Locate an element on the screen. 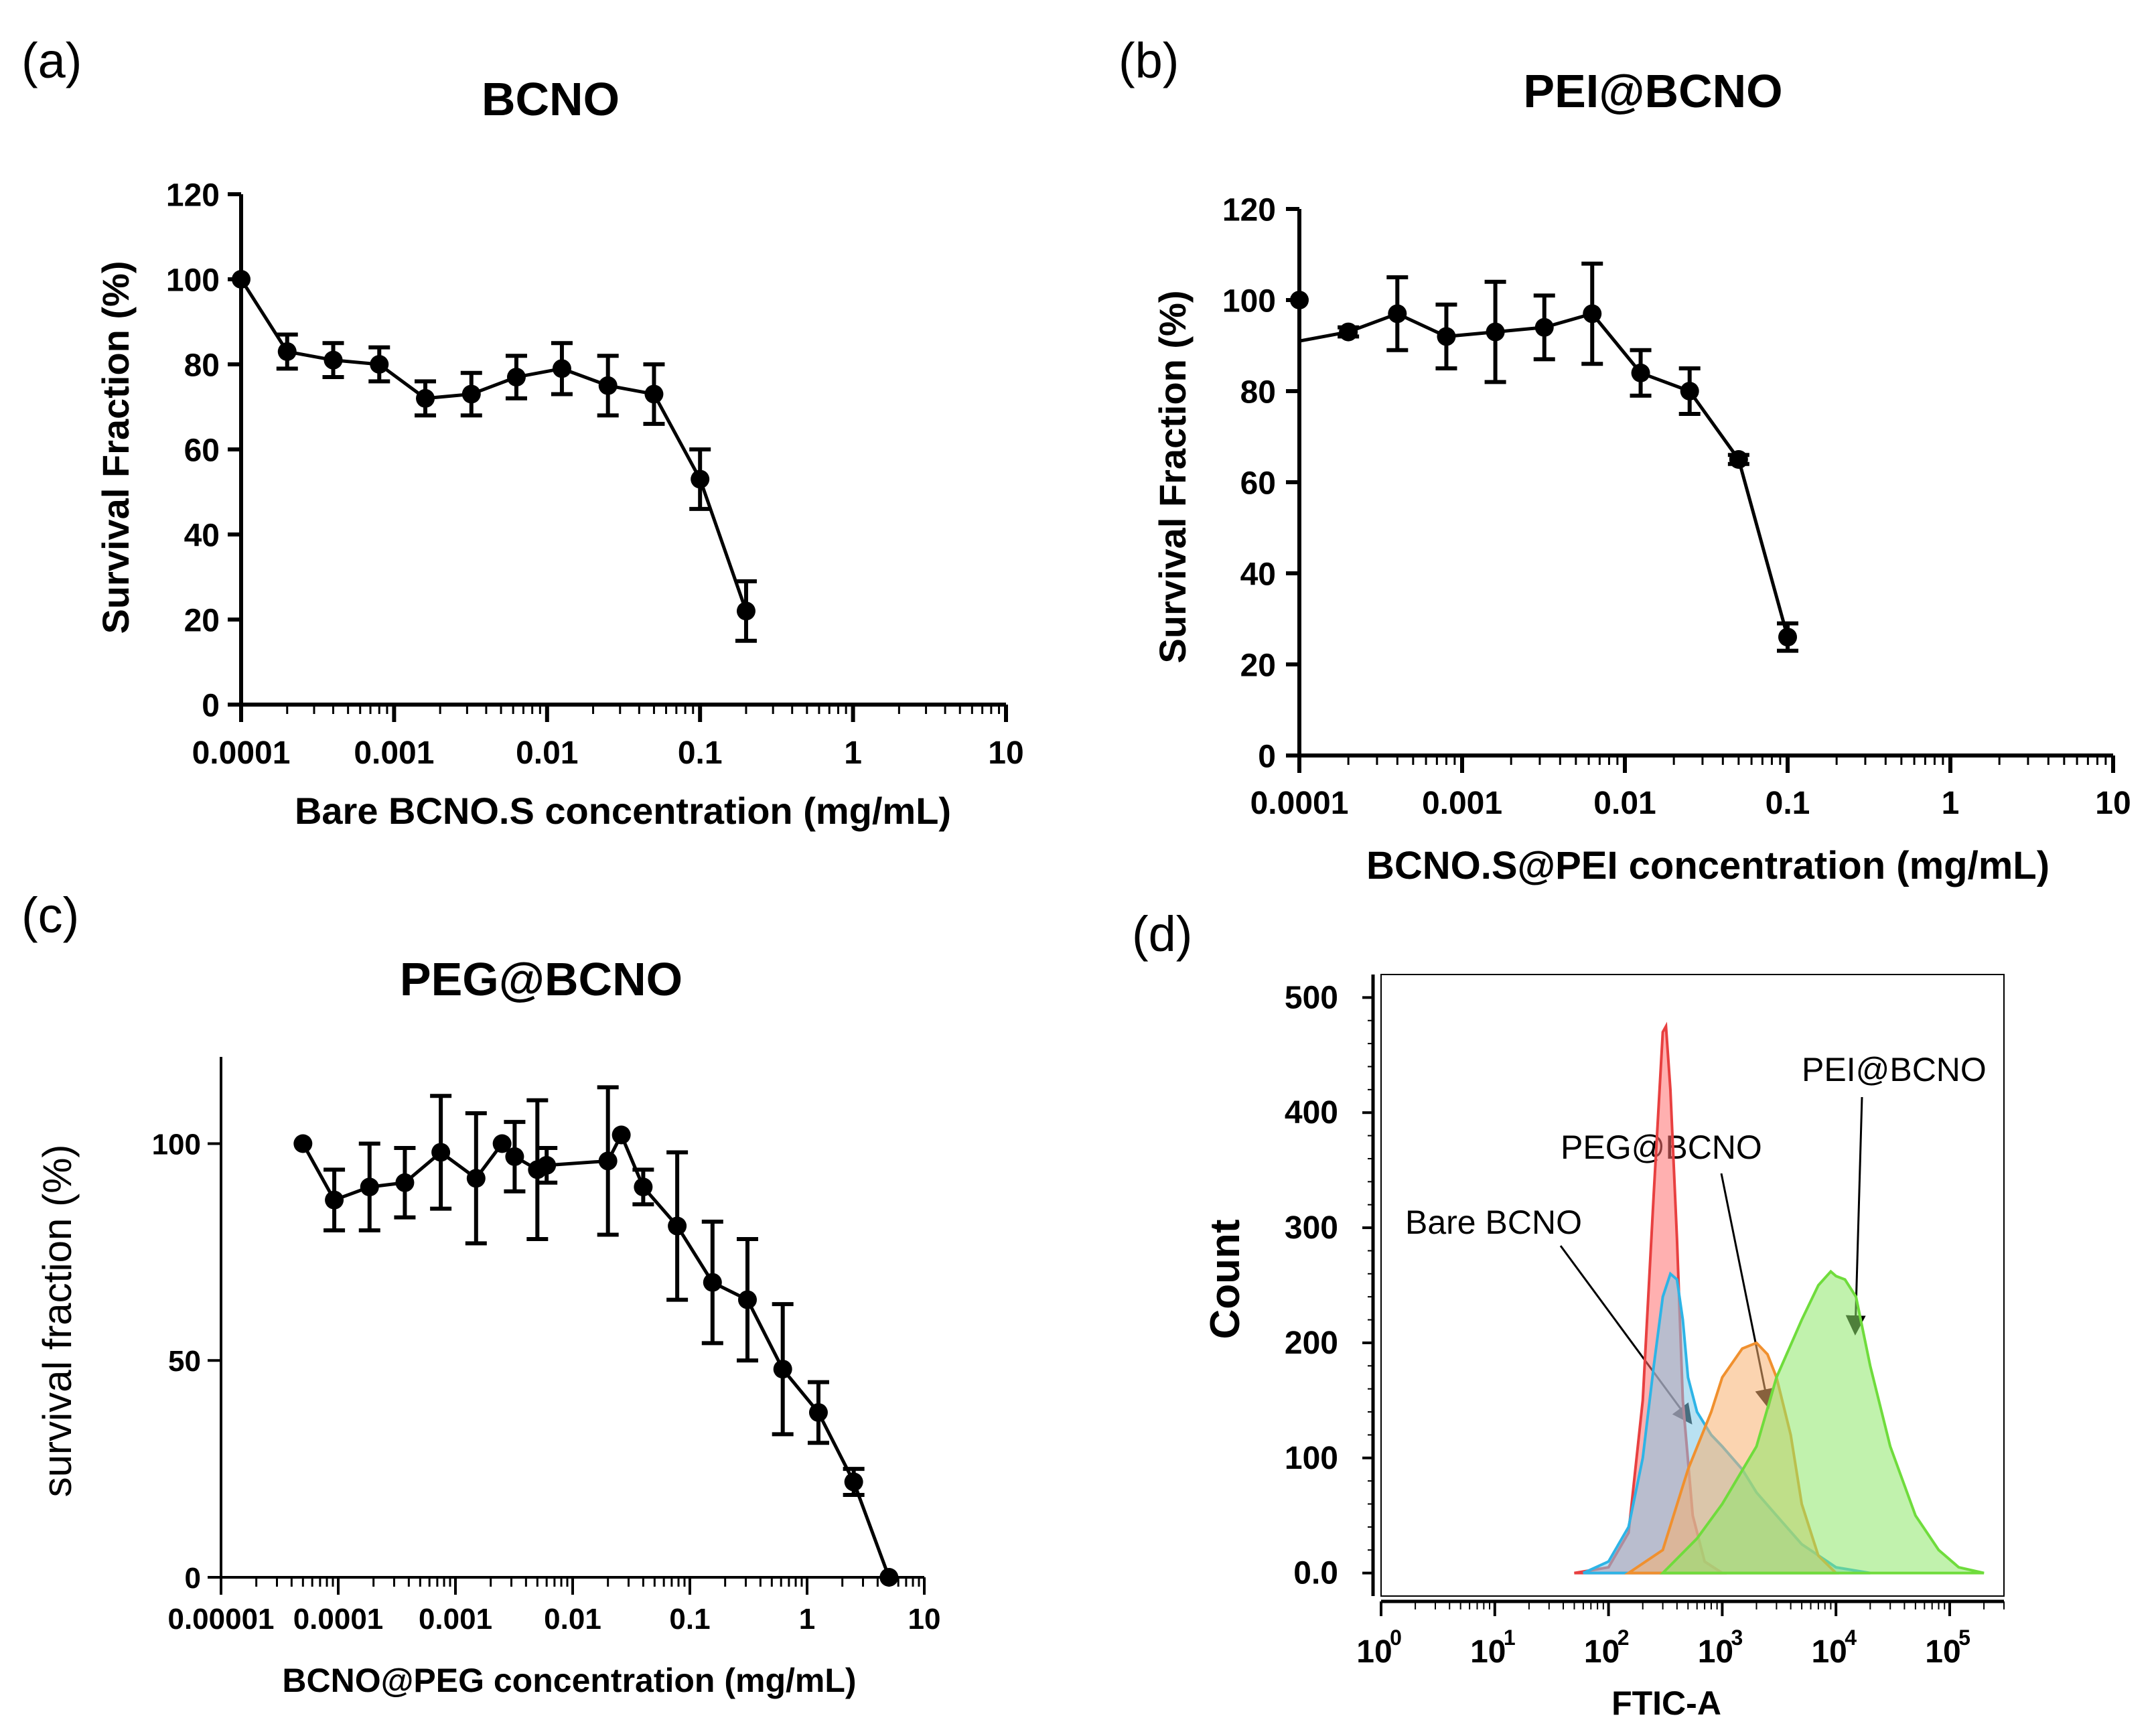 This screenshot has height=1728, width=2156. y-axis-label-c: survival fraction (%) is located at coordinates (57, 1321).